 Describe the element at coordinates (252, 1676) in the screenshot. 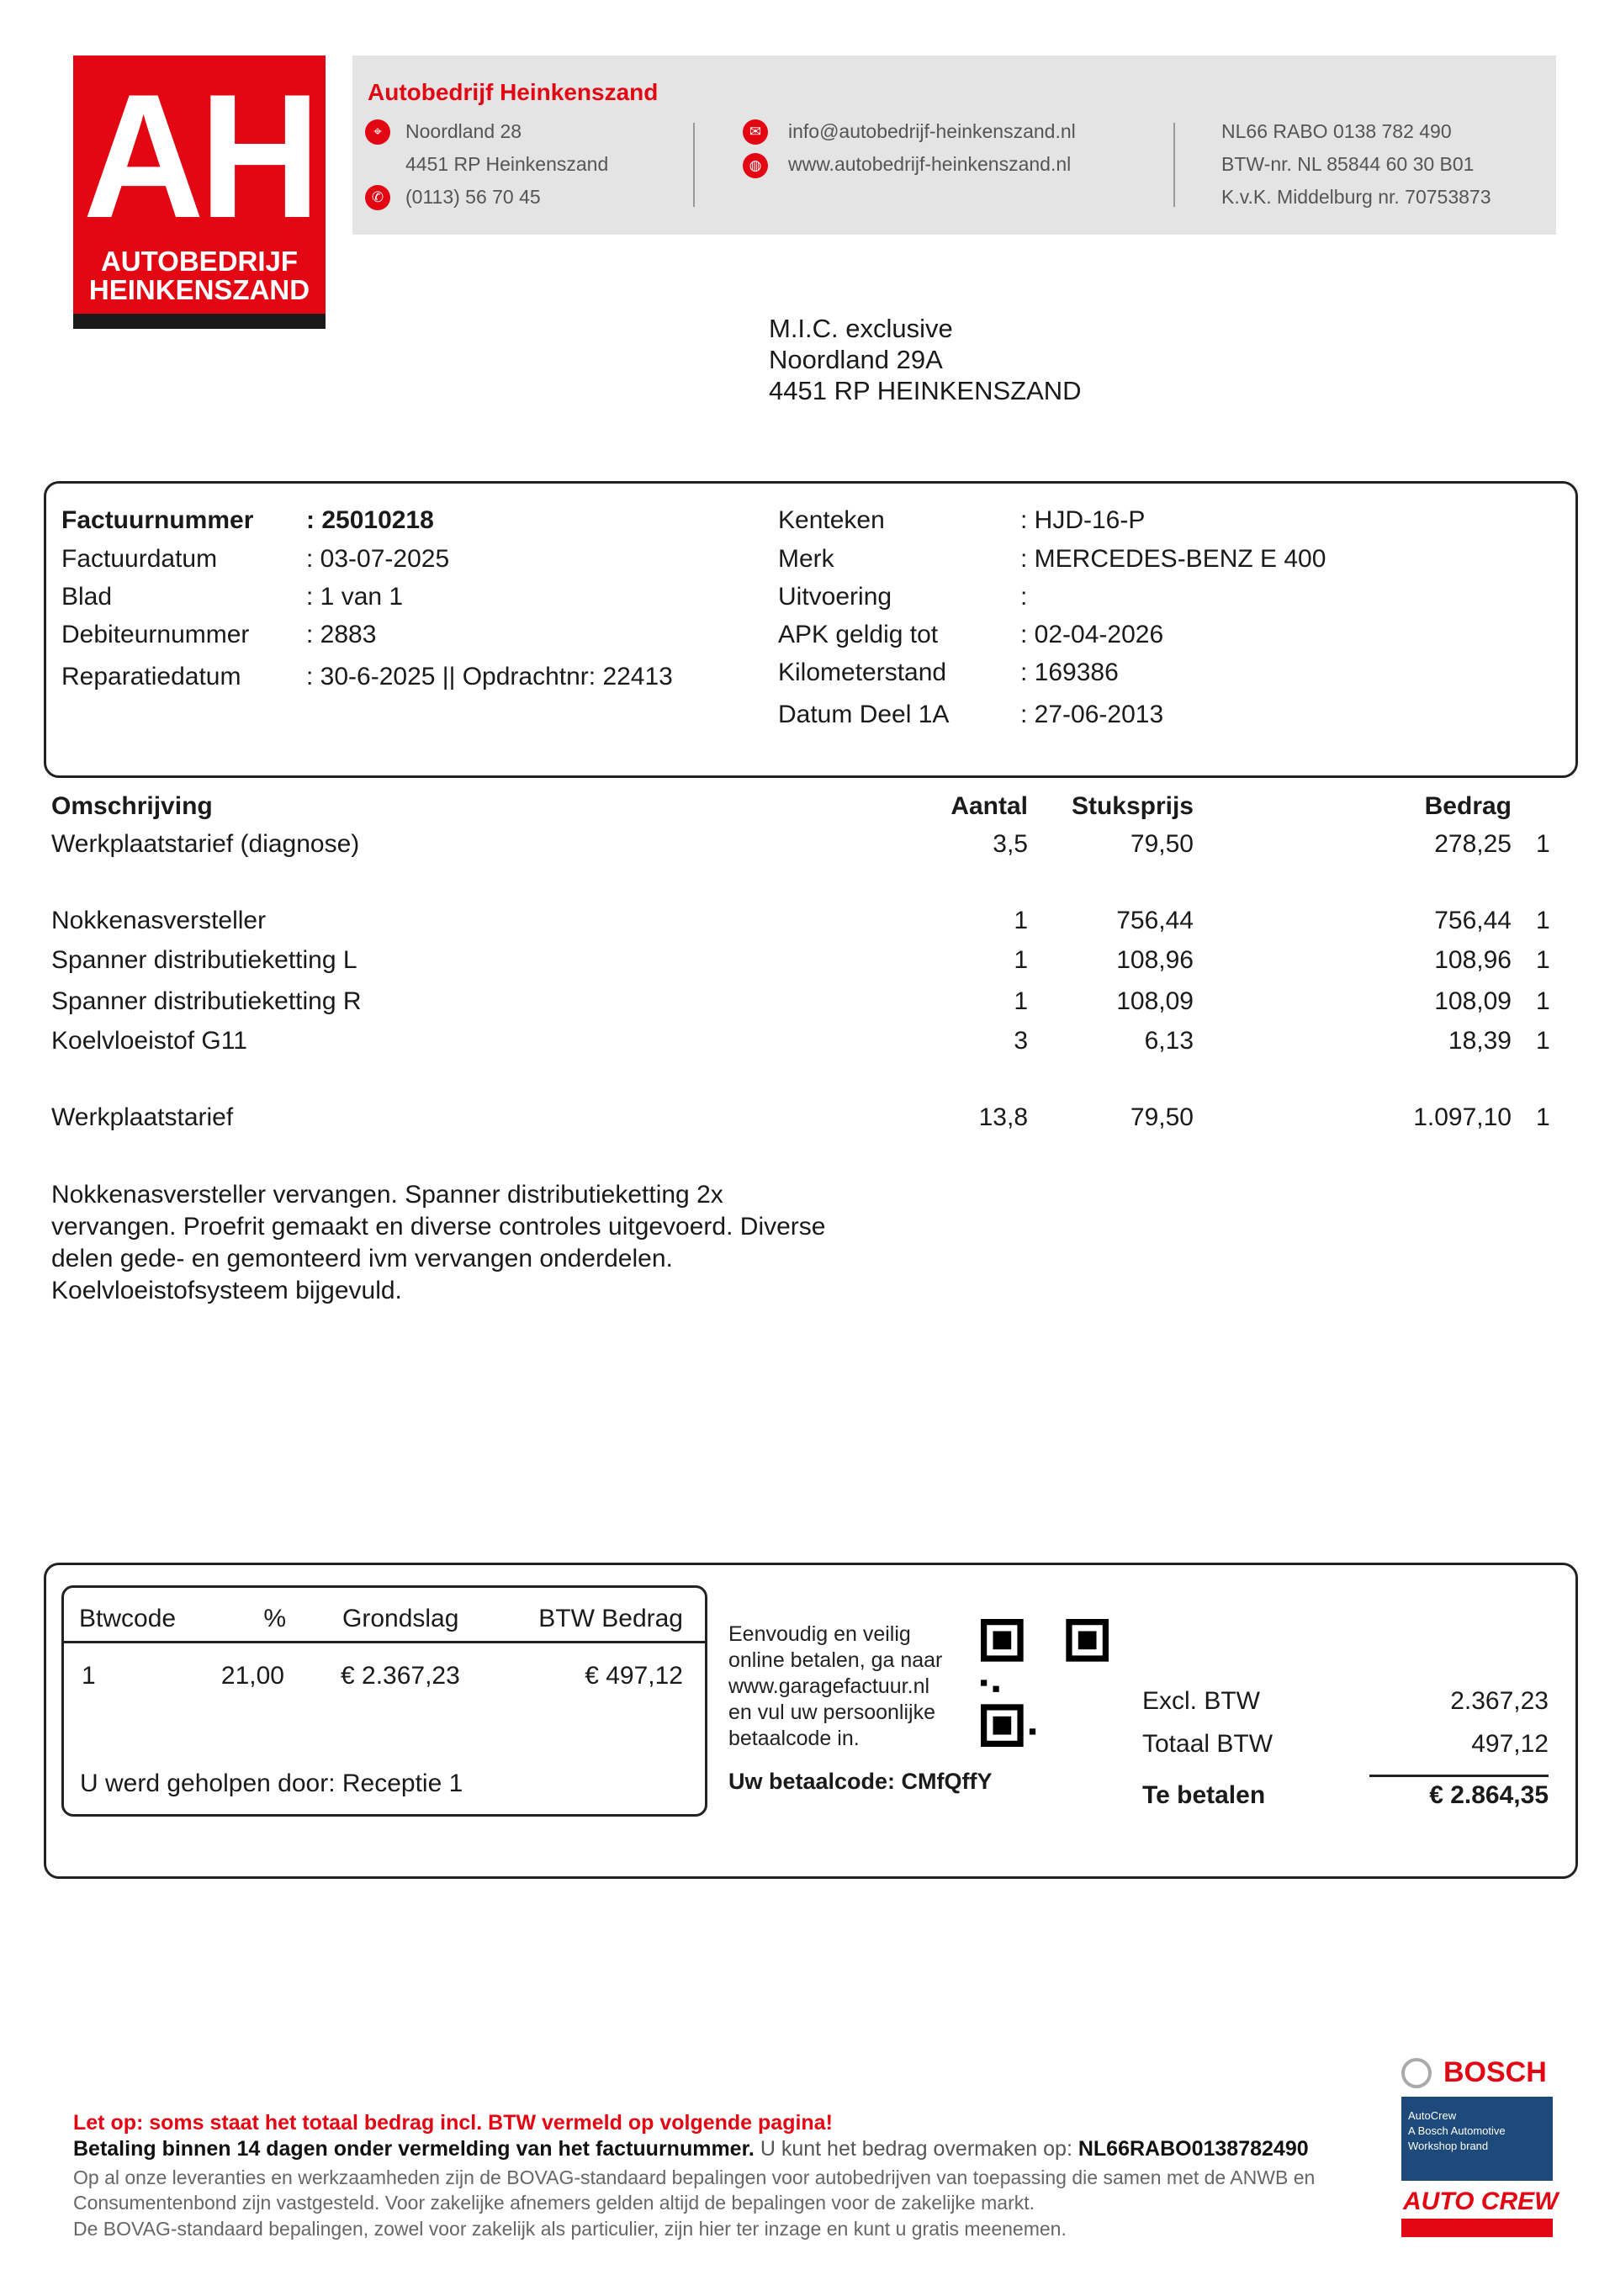

I see `btw-percent: 21,00` at that location.